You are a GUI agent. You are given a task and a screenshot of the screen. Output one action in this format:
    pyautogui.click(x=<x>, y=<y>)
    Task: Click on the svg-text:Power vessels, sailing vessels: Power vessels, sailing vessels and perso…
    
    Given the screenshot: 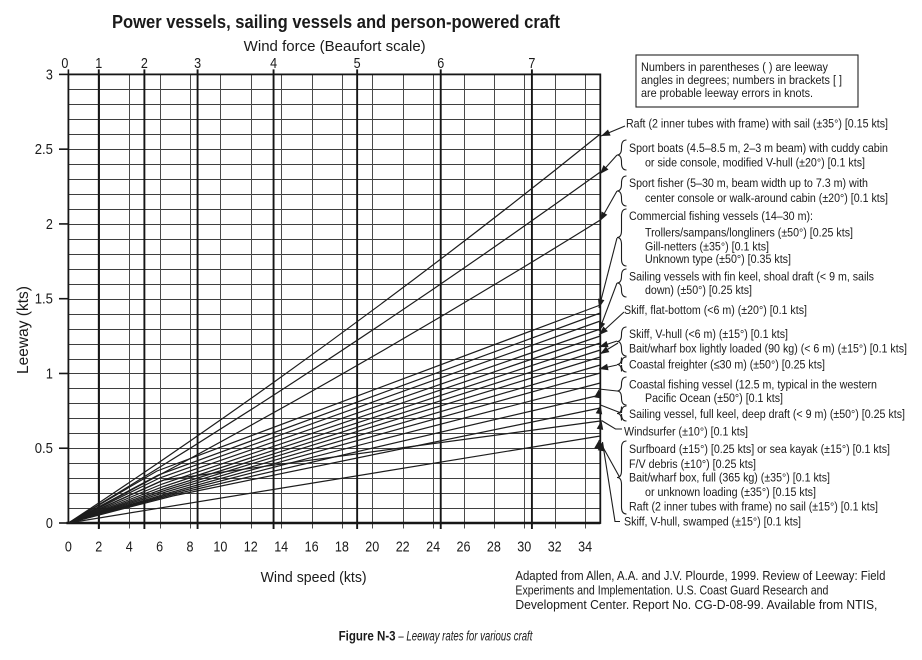 What is the action you would take?
    pyautogui.click(x=336, y=22)
    